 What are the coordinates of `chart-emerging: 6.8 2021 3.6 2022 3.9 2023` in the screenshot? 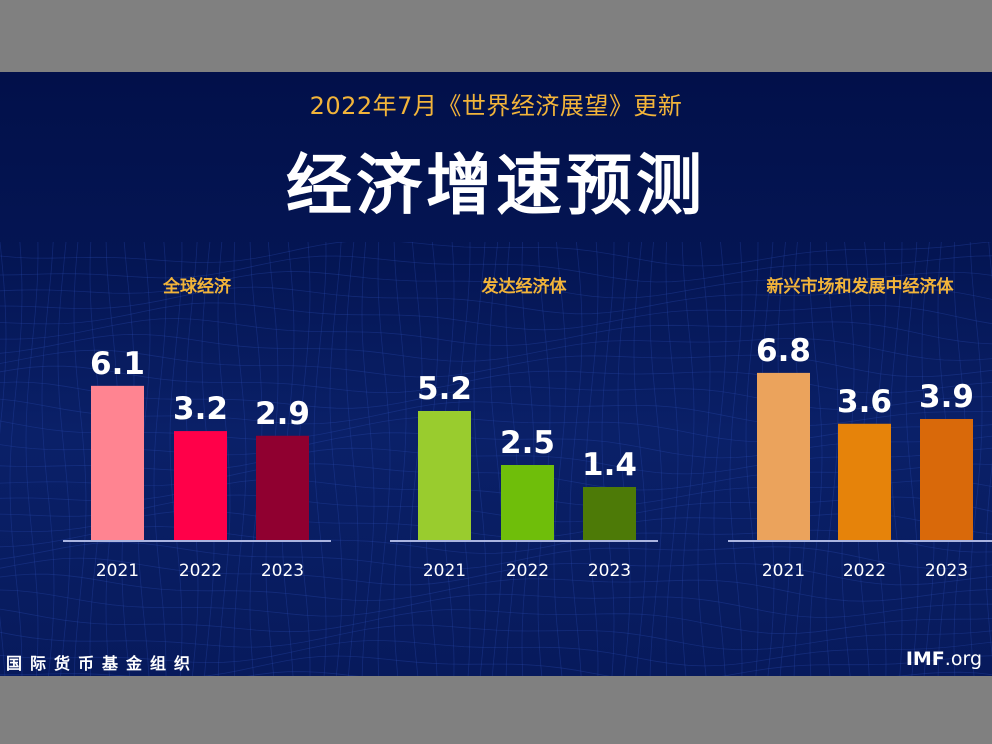 It's located at (860, 457).